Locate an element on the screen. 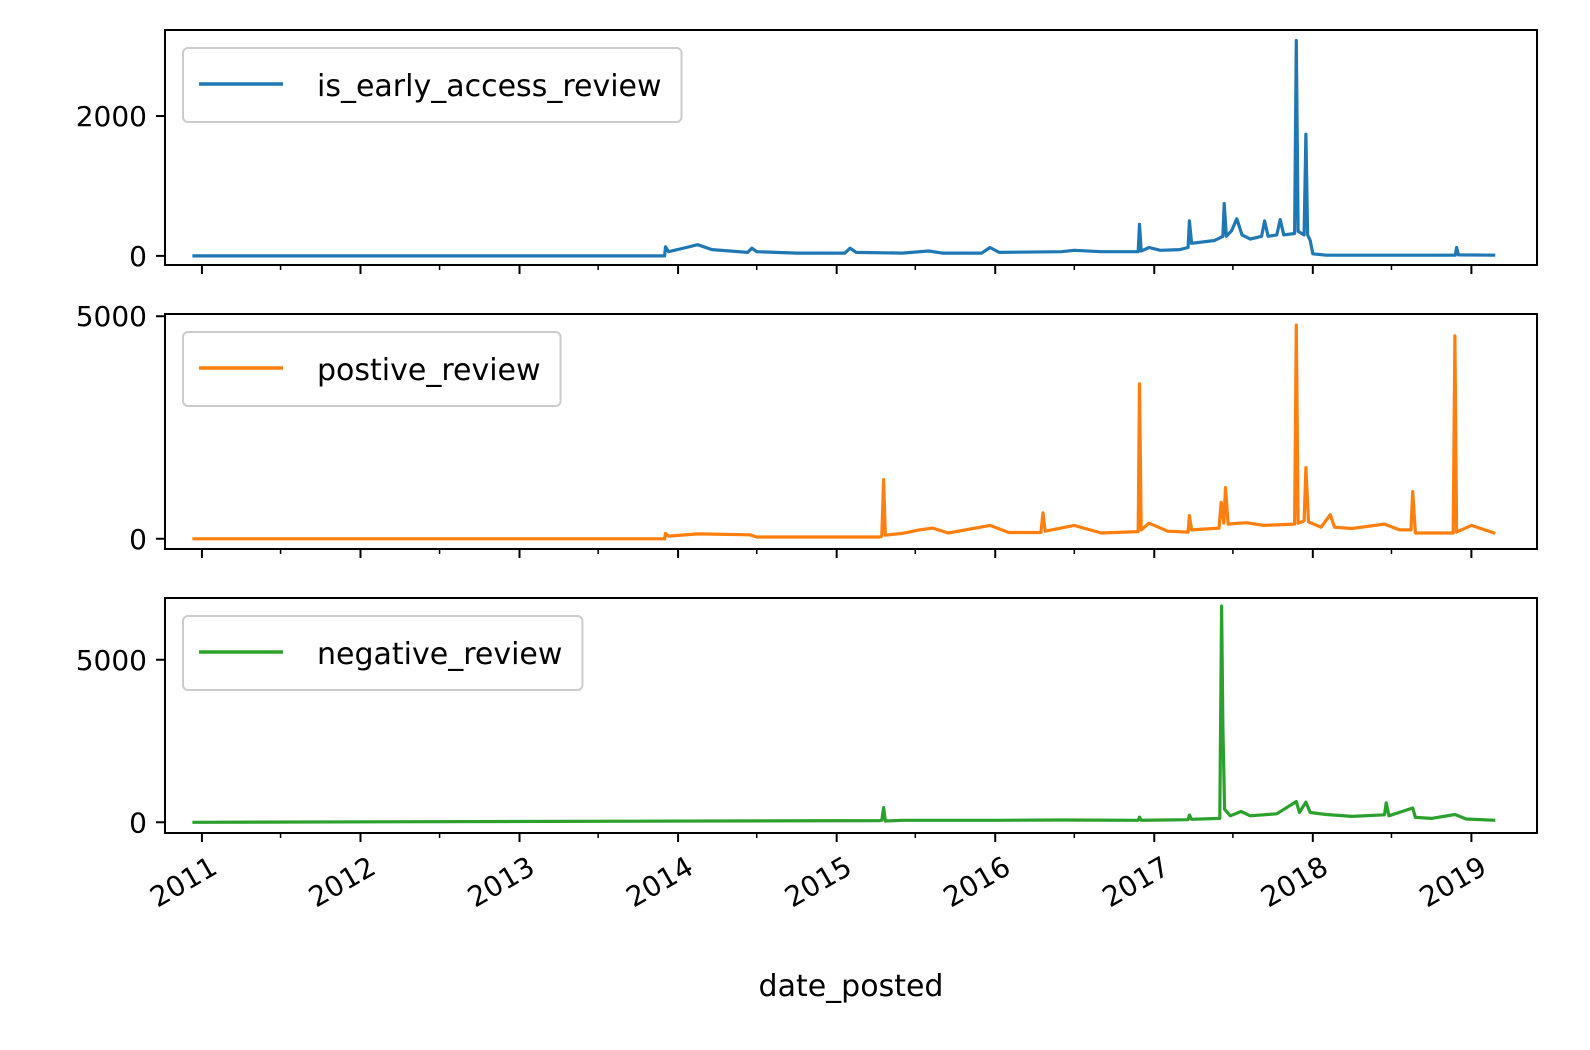 This screenshot has height=1050, width=1590. x-tick-label: 2016 is located at coordinates (977, 882).